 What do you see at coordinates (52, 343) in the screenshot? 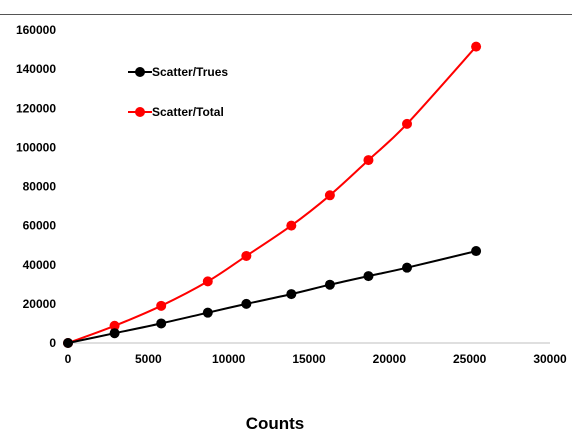
I see `y-tick-label: 0` at bounding box center [52, 343].